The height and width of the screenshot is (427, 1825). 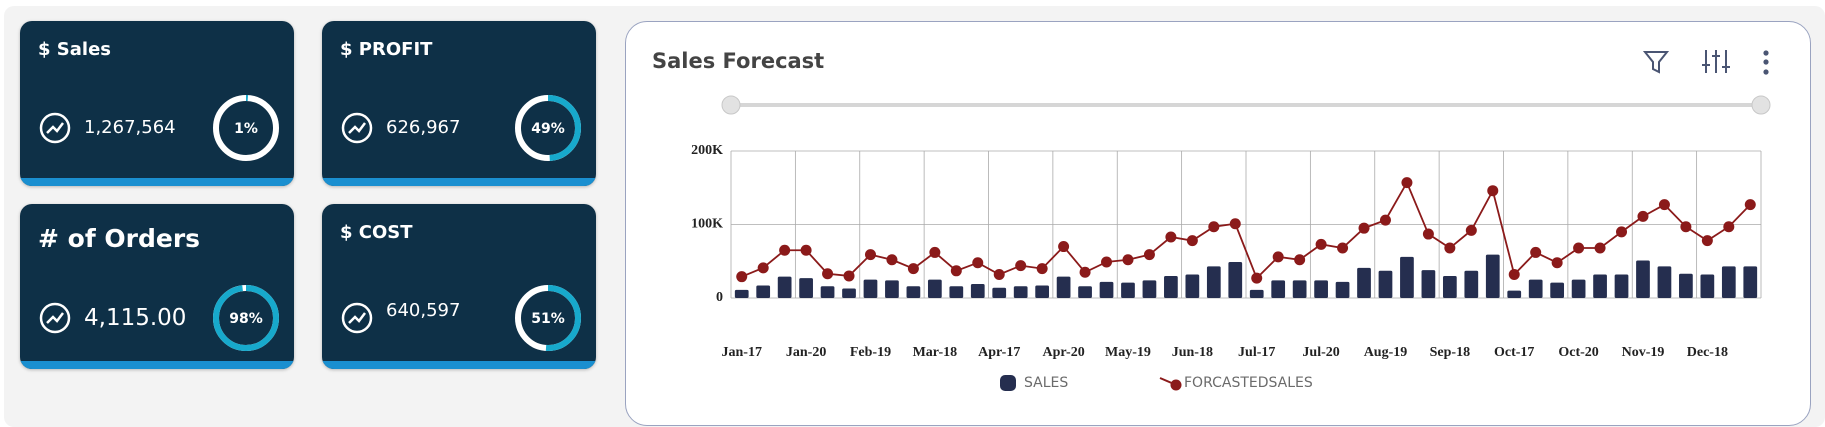 What do you see at coordinates (1643, 352) in the screenshot?
I see `x-tick-label: Nov-19` at bounding box center [1643, 352].